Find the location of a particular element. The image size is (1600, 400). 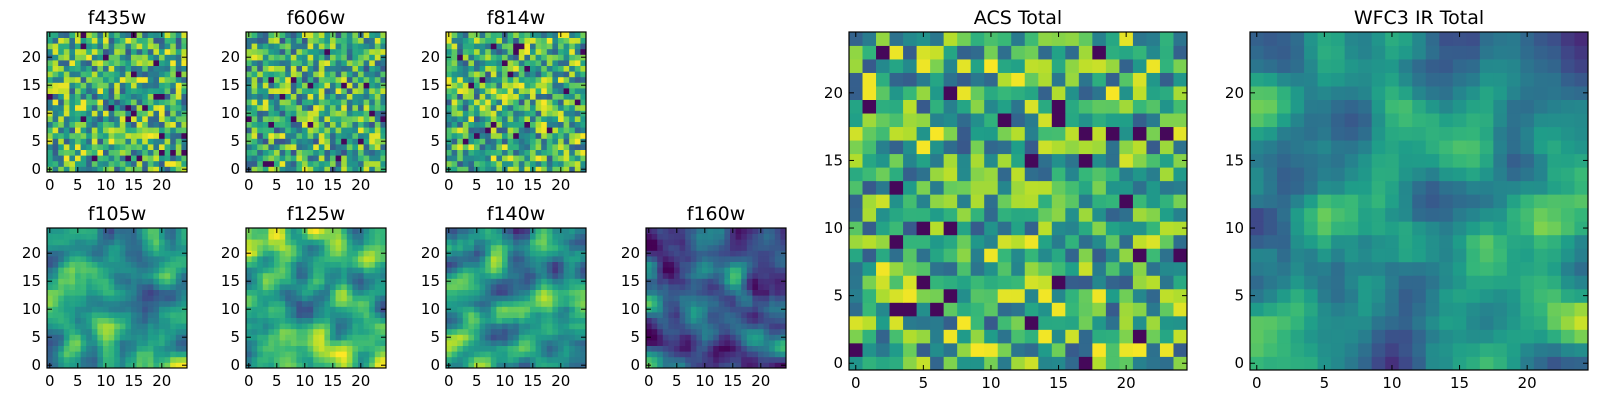

y-tick-label: 20 is located at coordinates (230, 57).